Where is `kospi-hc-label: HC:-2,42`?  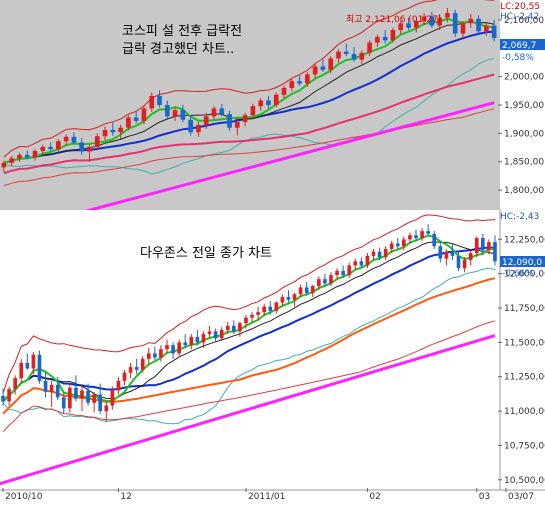
kospi-hc-label: HC:-2,42 is located at coordinates (519, 17).